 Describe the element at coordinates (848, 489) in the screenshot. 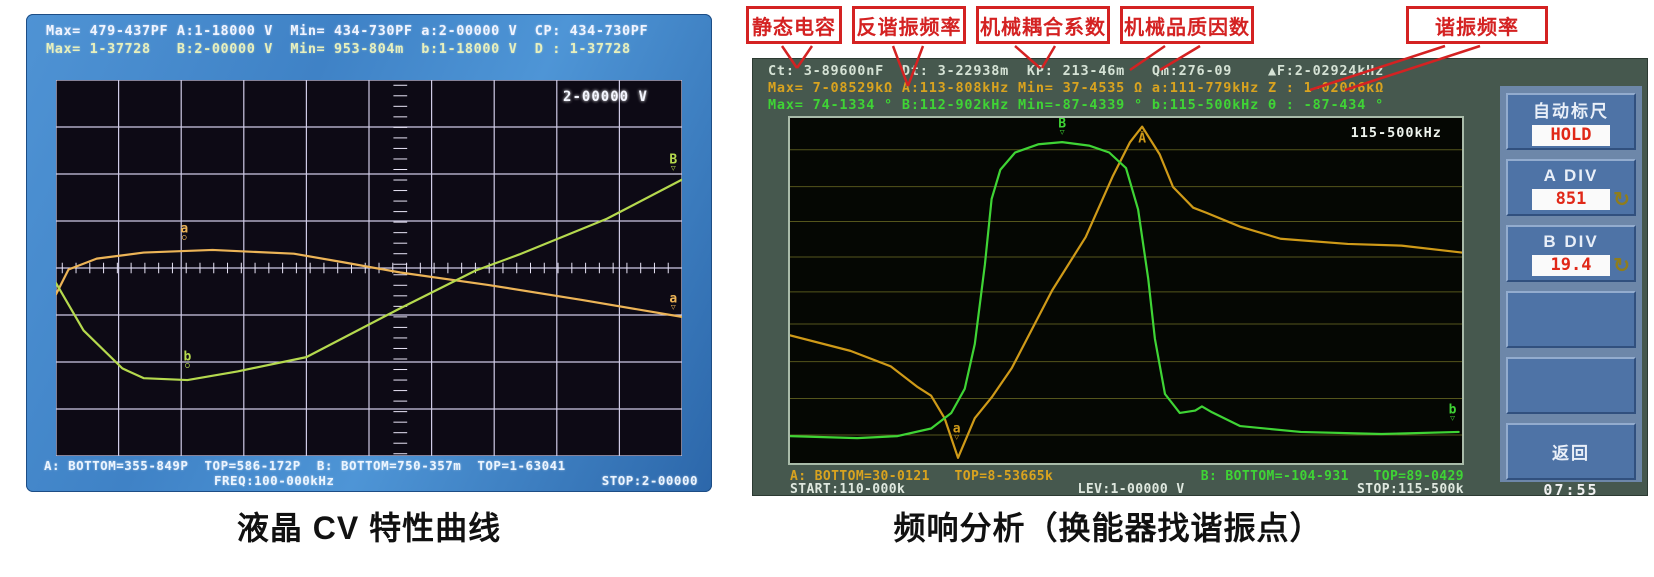

I see `fr-footer-start: START:110-000k` at that location.